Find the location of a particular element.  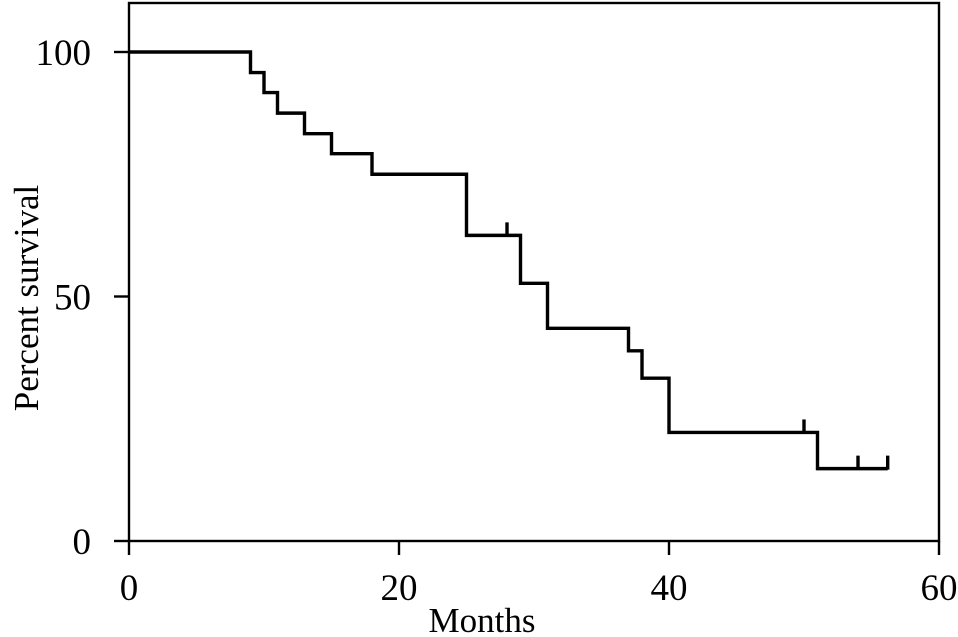

y-axis-title: Percent survival is located at coordinates (26, 298).